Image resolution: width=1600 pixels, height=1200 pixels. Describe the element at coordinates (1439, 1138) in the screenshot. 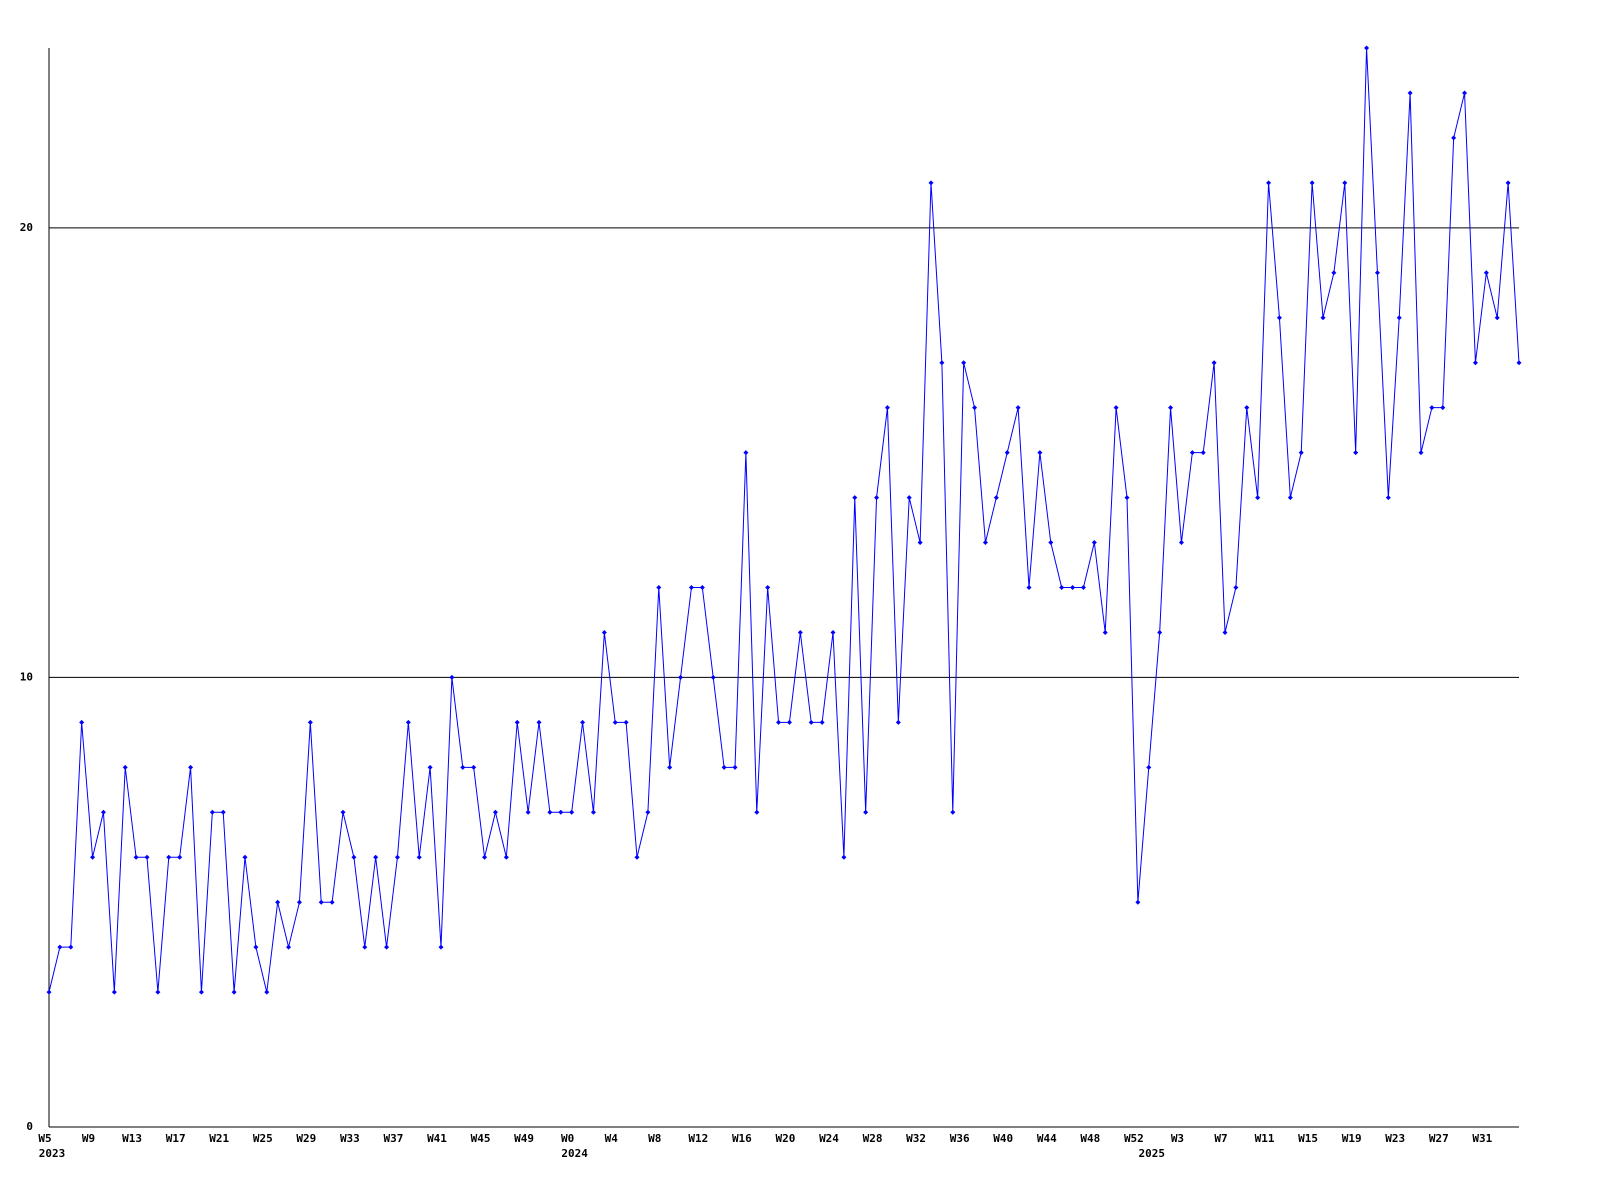

I see `x-tick-label: W27` at that location.